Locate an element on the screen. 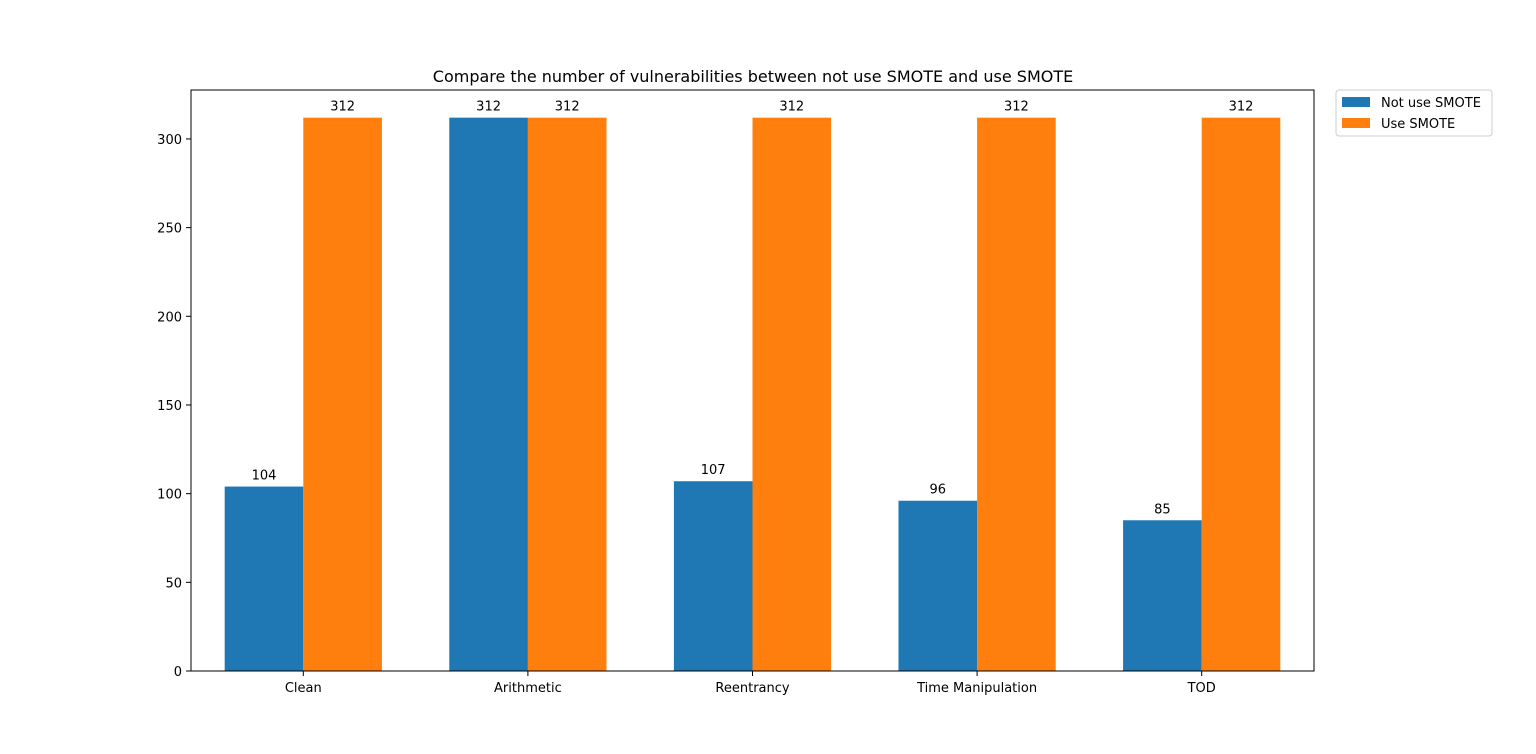 The height and width of the screenshot is (754, 1536). x-tick-label-time-manipulation: Time Manipulation is located at coordinates (976, 688).